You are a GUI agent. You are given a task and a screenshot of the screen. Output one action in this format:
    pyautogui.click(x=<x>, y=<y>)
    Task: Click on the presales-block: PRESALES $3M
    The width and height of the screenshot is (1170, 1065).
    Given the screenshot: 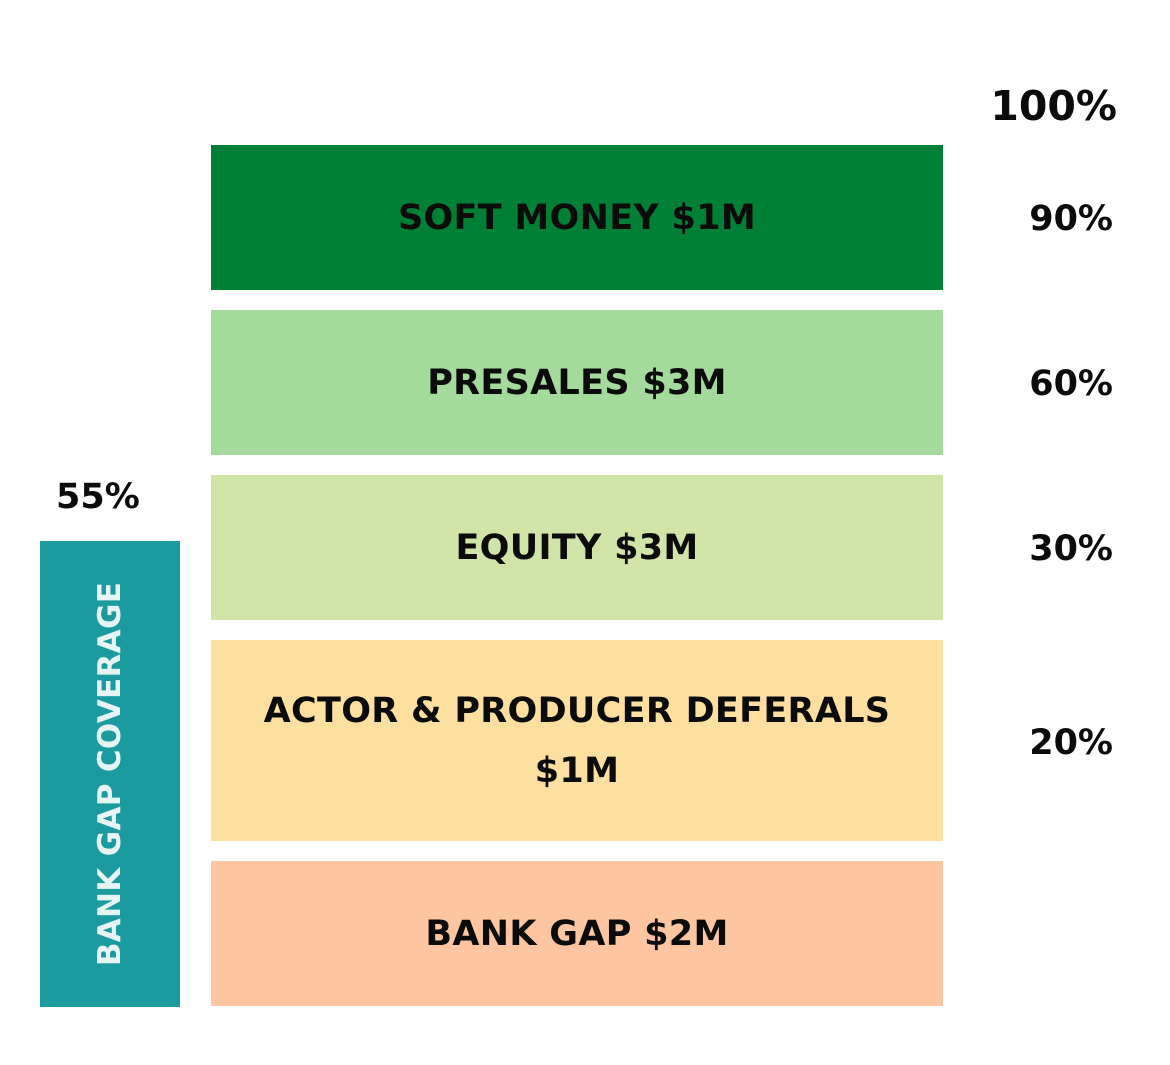 What is the action you would take?
    pyautogui.click(x=577, y=382)
    